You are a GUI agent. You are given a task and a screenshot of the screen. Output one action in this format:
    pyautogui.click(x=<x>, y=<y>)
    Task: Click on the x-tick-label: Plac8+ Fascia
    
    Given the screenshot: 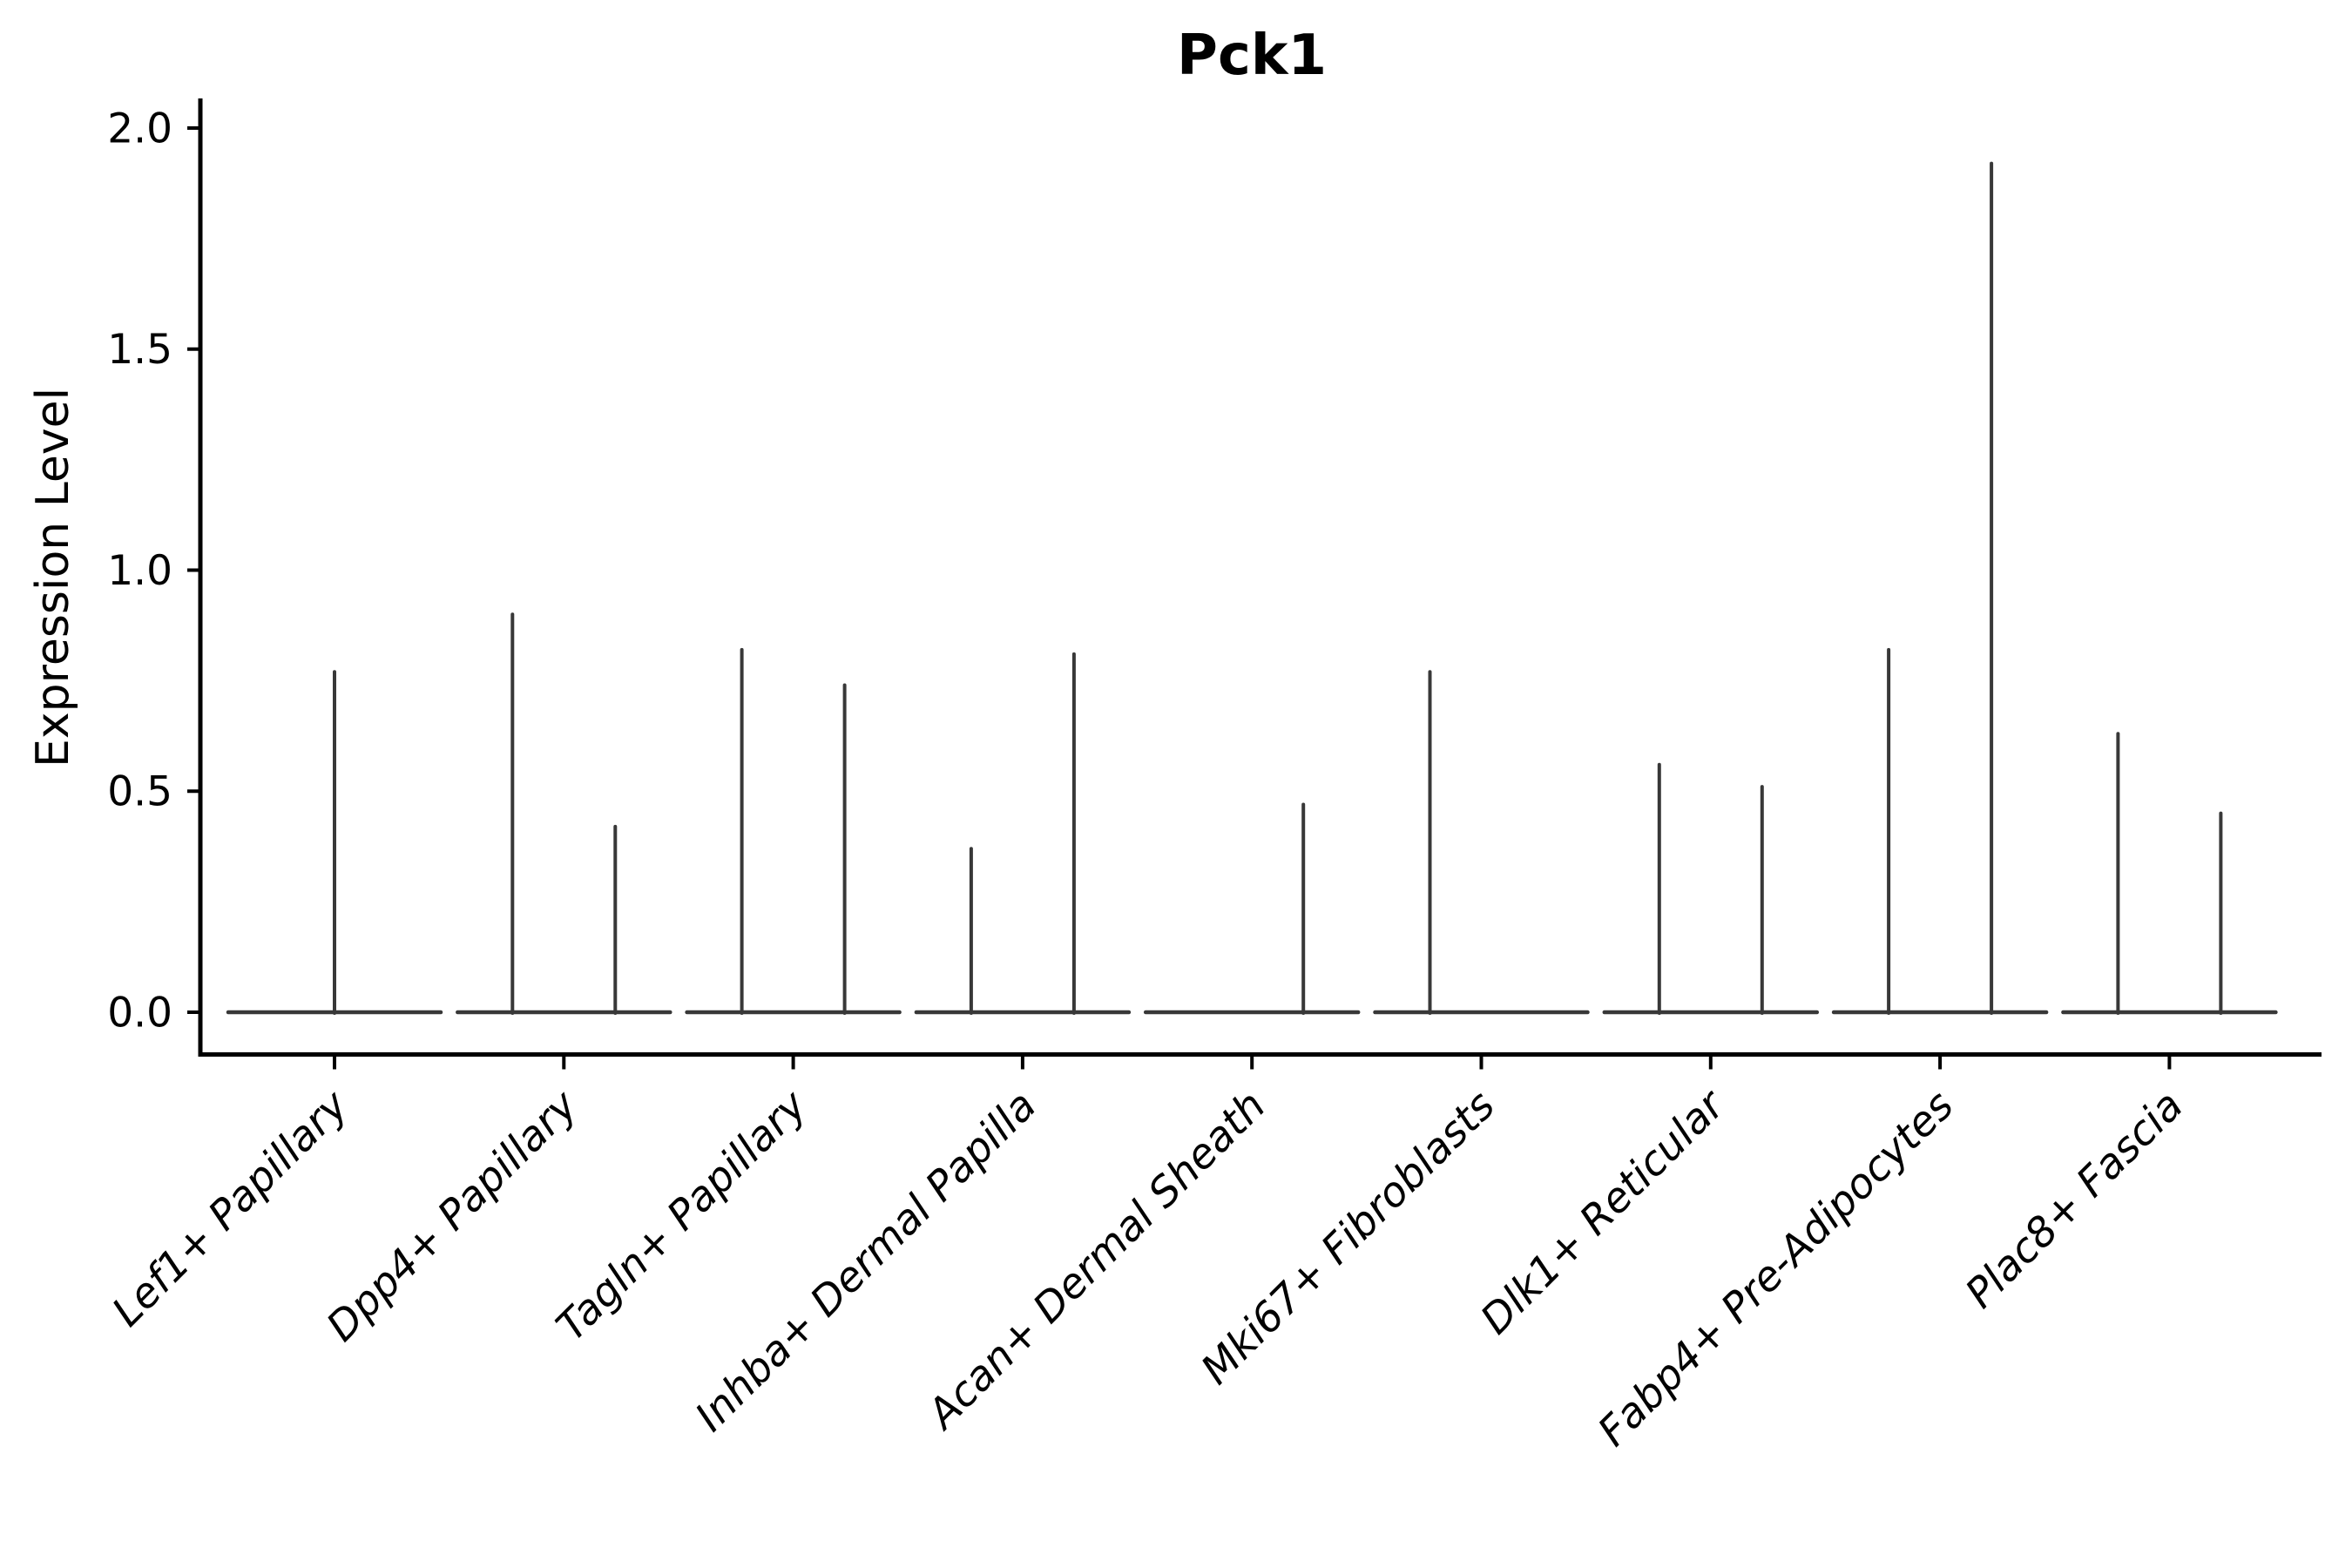 What is the action you would take?
    pyautogui.click(x=2075, y=1200)
    